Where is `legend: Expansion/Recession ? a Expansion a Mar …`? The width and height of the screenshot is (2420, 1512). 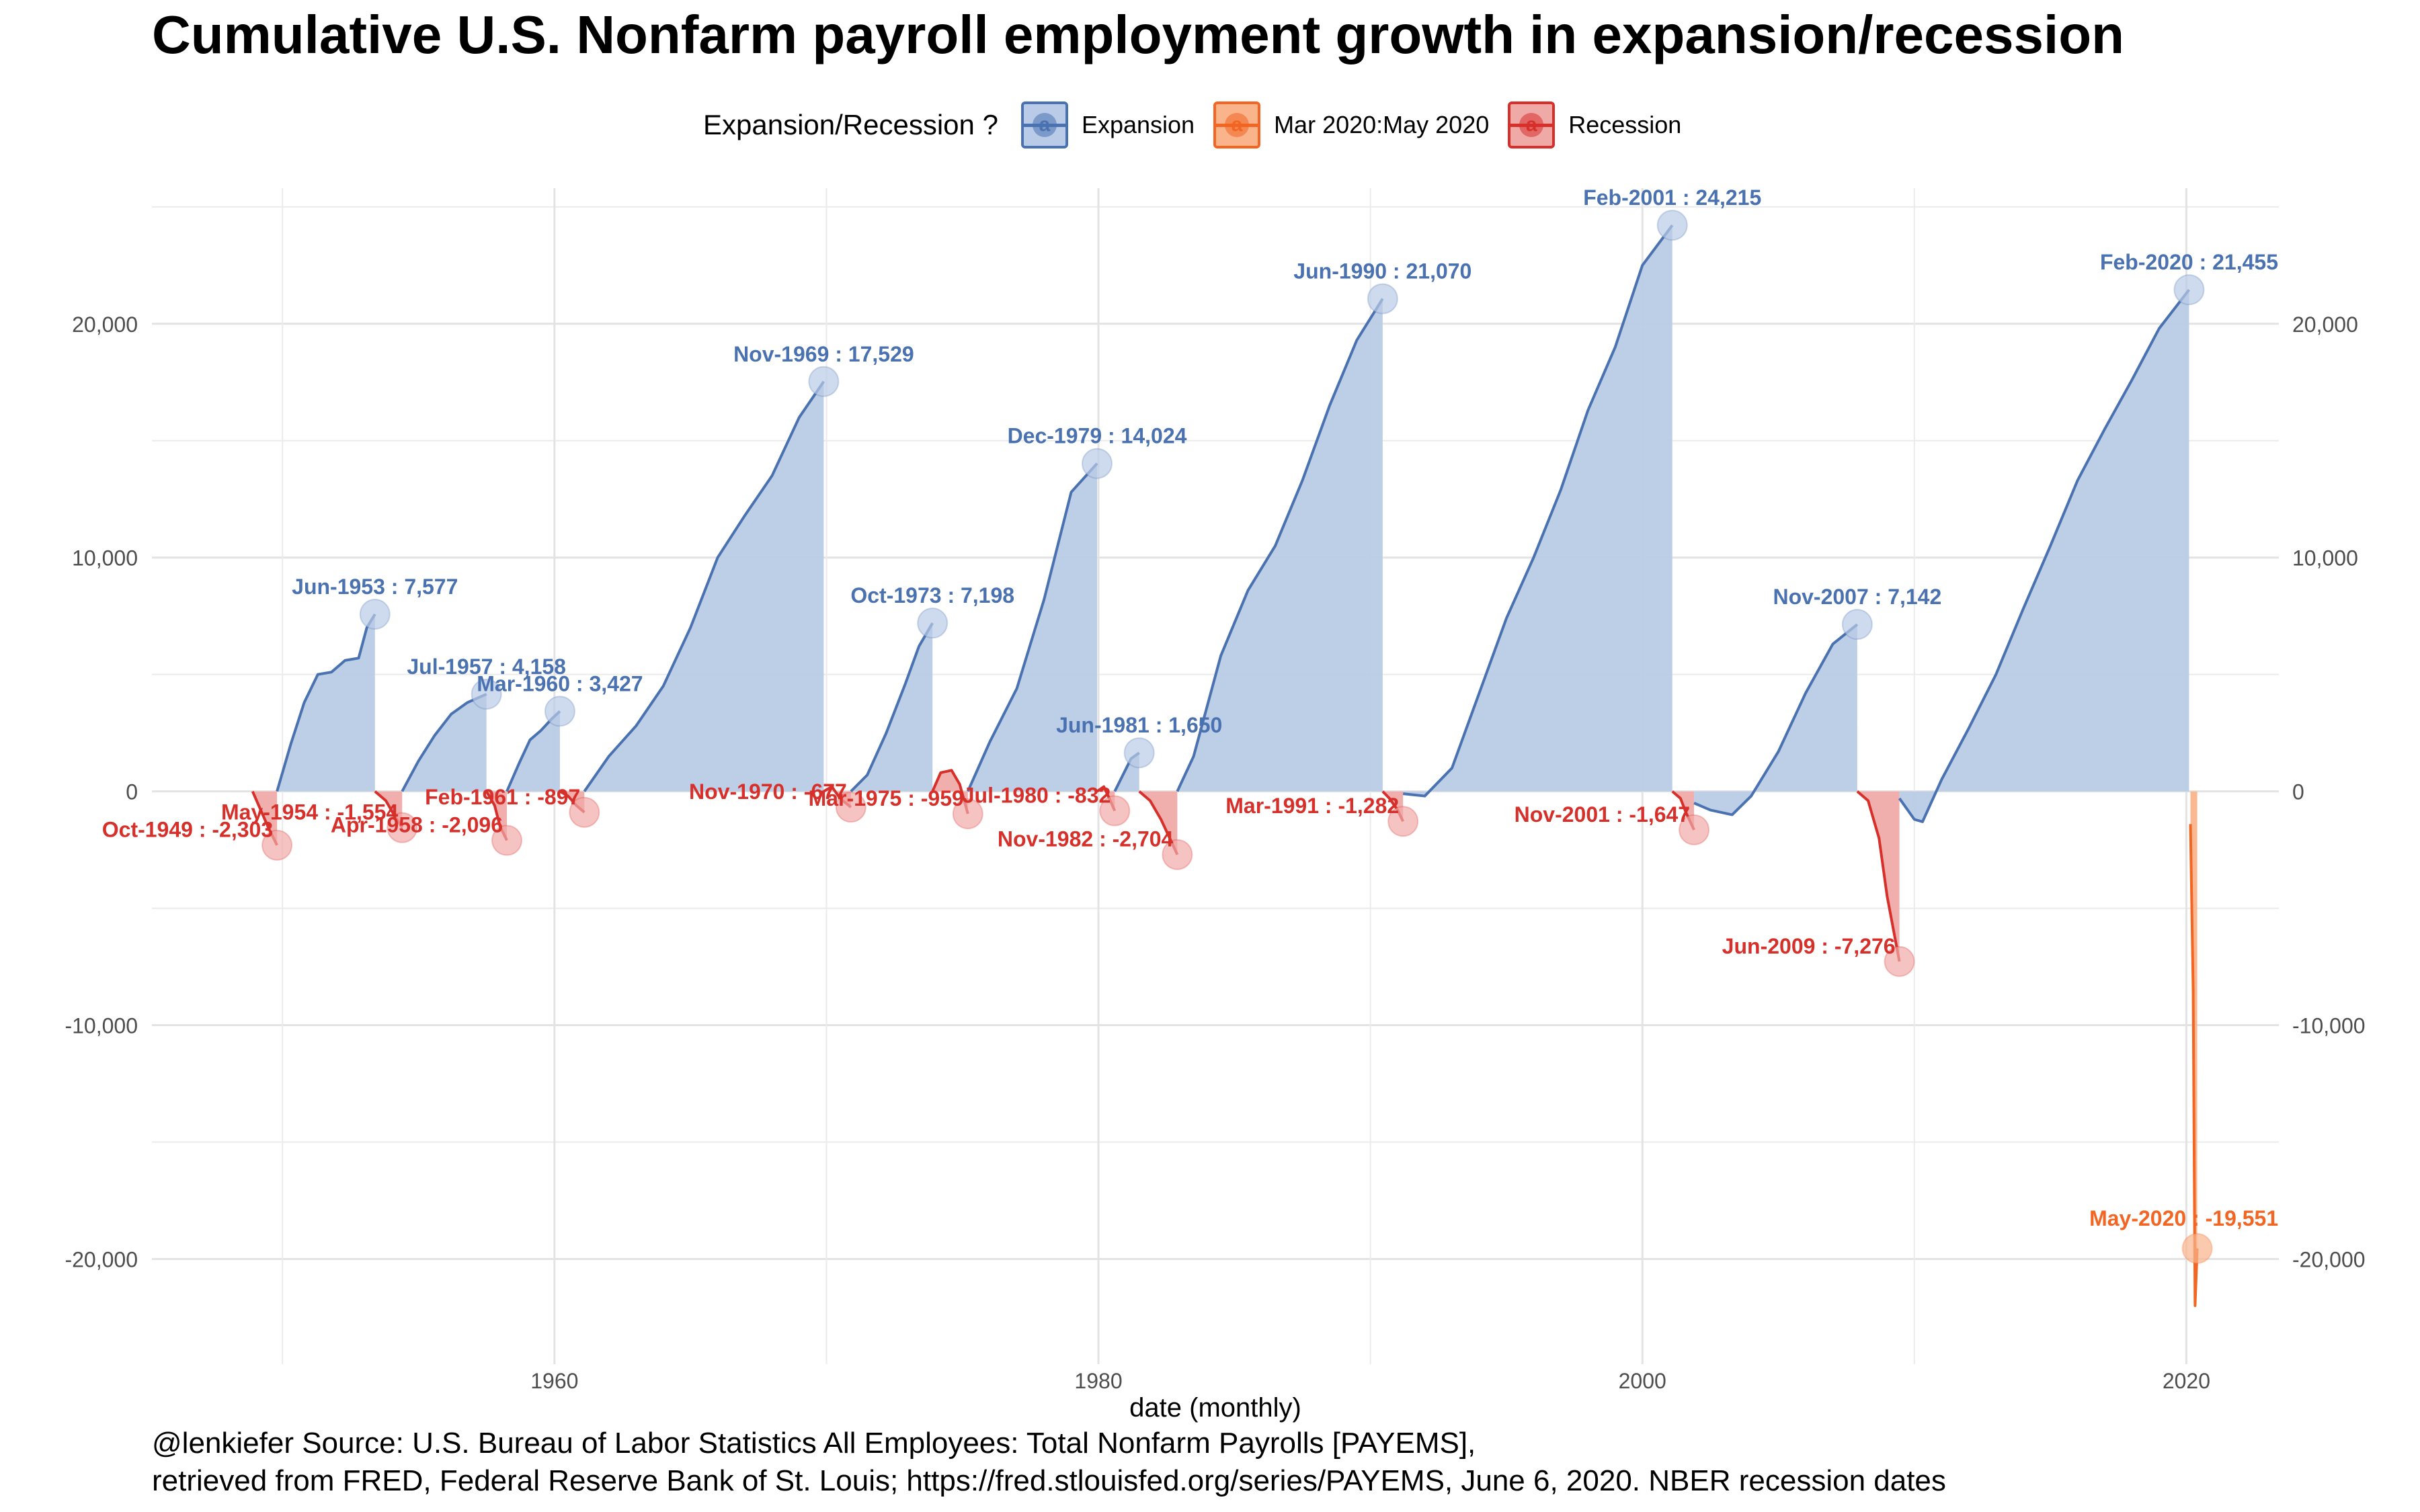
legend: Expansion/Recession ? a Expansion a Mar … is located at coordinates (1201, 125).